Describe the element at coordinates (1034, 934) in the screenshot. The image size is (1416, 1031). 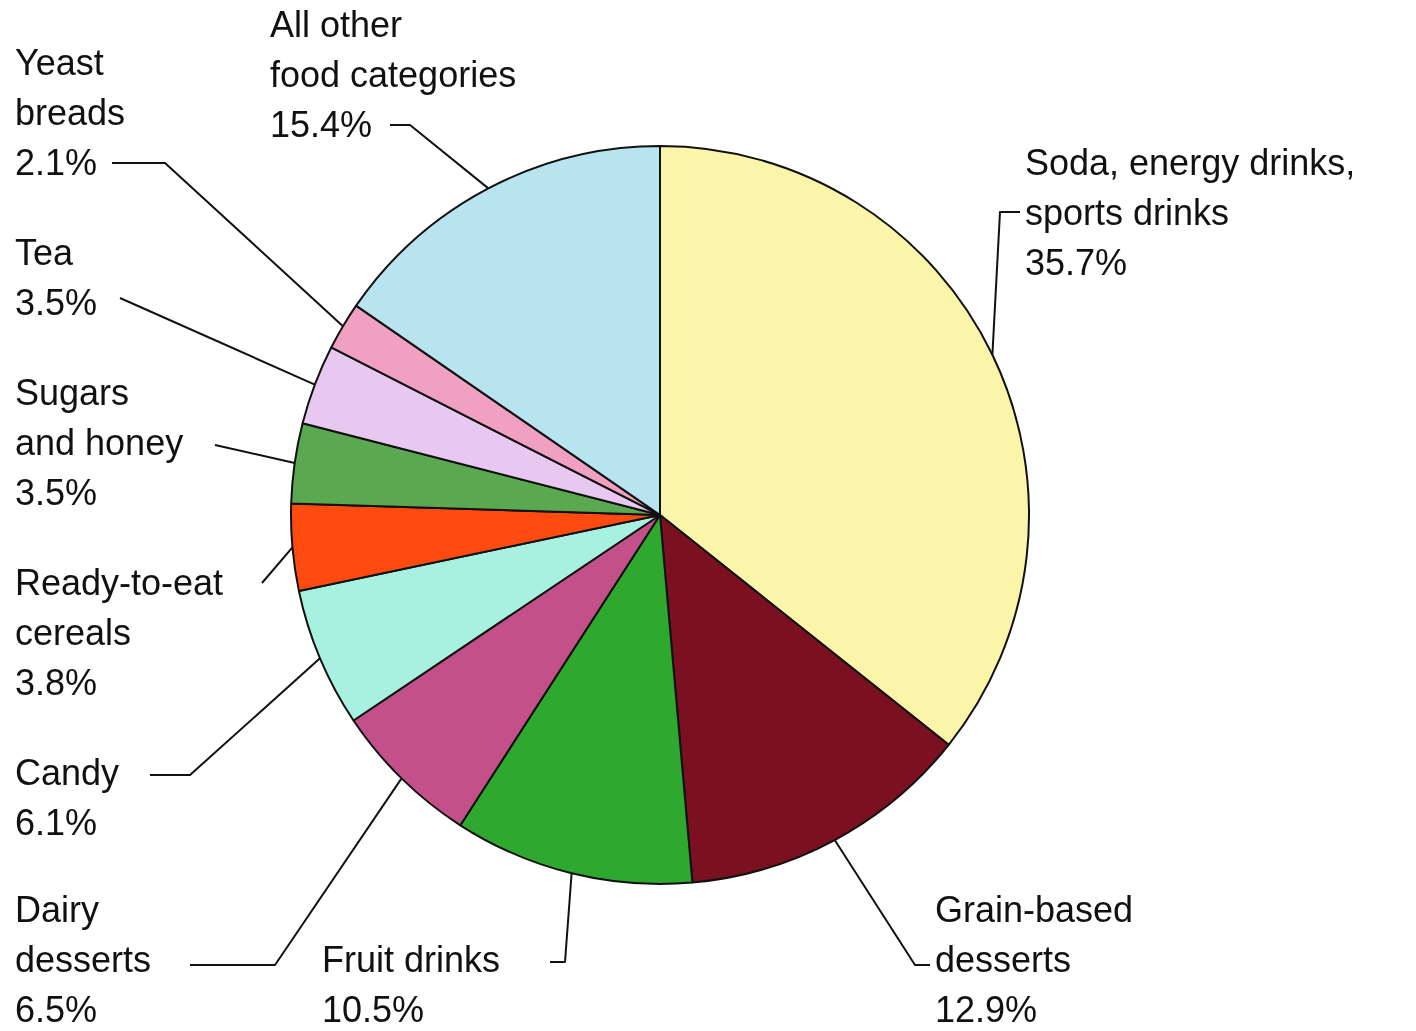
I see `slice-label: Grain-based desserts` at that location.